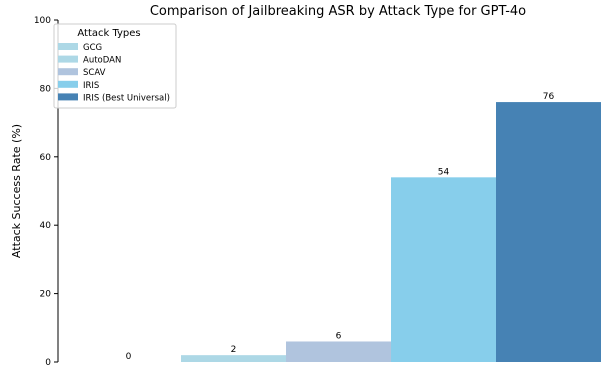 Image resolution: width=616 pixels, height=366 pixels. Describe the element at coordinates (16, 191) in the screenshot. I see `y-axis-label: Attack Success Rate (%)` at that location.